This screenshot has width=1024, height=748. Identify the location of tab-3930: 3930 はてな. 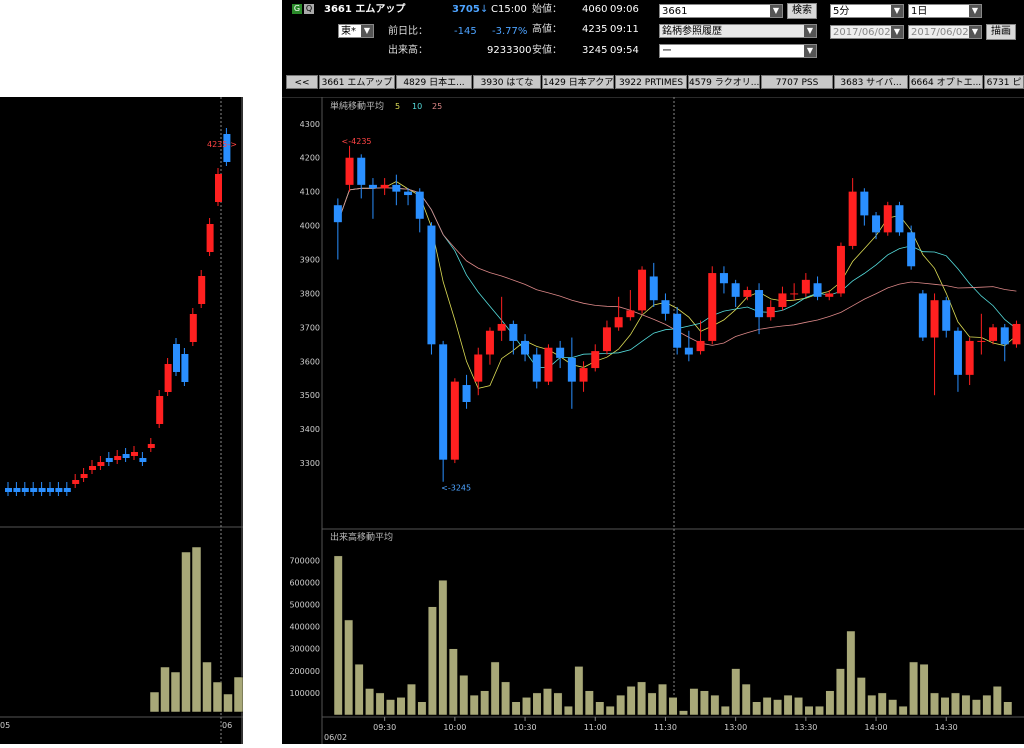
(507, 82).